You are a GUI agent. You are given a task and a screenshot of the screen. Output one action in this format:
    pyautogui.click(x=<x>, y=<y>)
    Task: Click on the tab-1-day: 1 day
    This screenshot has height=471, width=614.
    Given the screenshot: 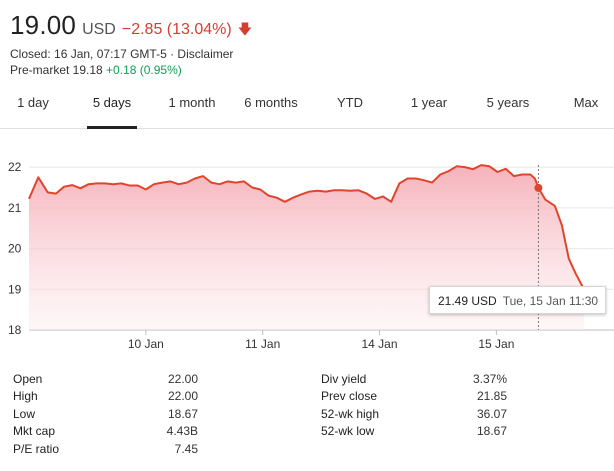 What is the action you would take?
    pyautogui.click(x=33, y=102)
    